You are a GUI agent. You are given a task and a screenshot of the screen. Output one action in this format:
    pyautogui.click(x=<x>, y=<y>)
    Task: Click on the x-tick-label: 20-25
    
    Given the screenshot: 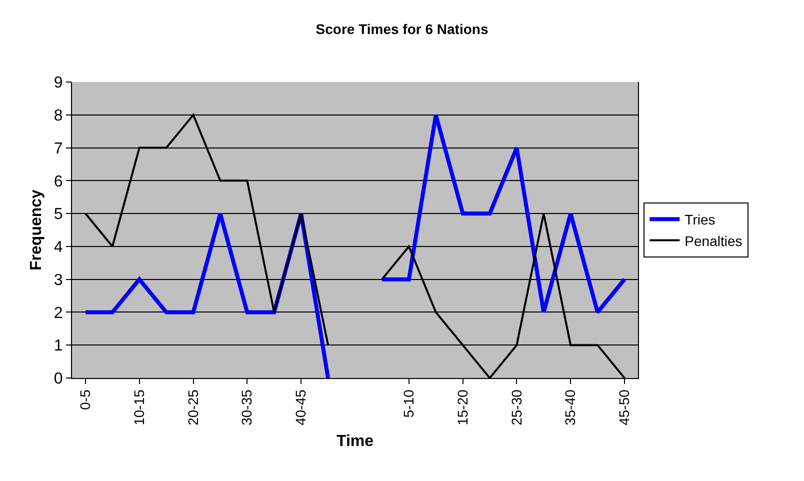 What is the action you would take?
    pyautogui.click(x=192, y=407)
    